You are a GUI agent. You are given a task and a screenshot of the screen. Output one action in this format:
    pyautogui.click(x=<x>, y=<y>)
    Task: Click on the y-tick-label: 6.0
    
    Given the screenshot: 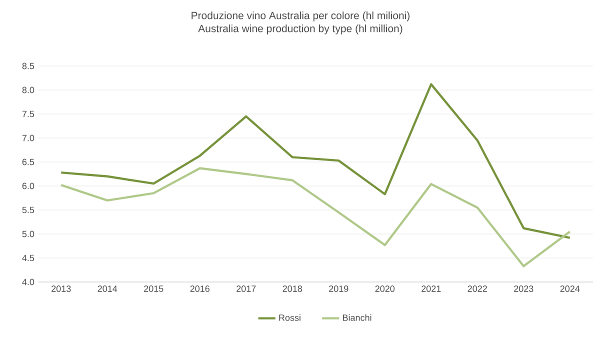 What is the action you would take?
    pyautogui.click(x=28, y=186)
    